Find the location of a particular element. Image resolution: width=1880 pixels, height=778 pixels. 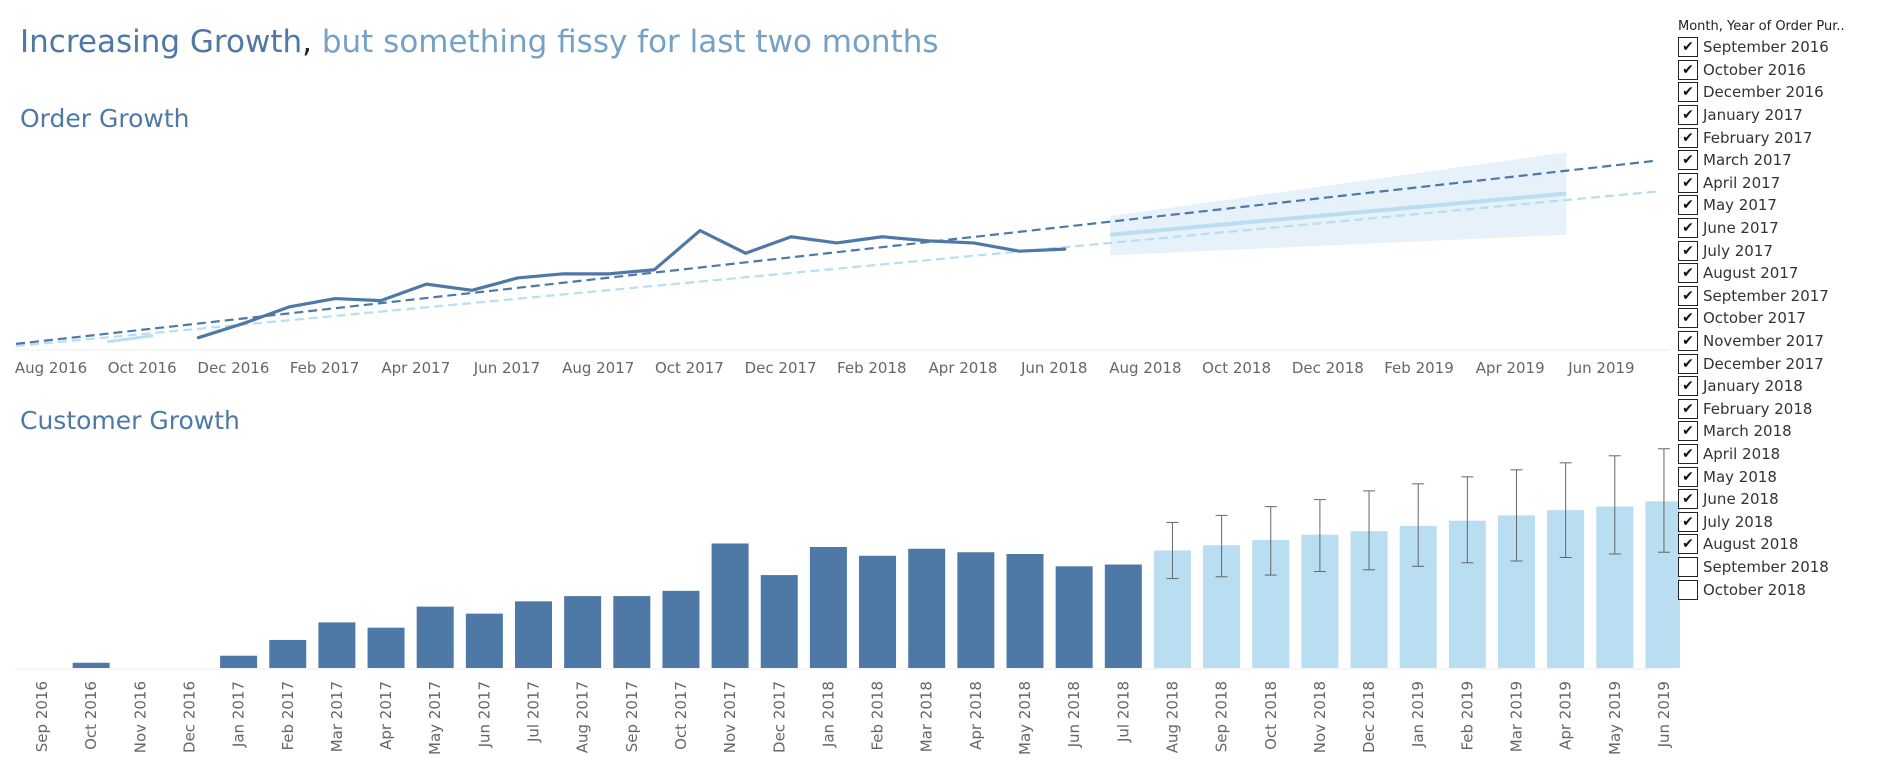

filter-item: ✔ November 2017 is located at coordinates (1778, 341).